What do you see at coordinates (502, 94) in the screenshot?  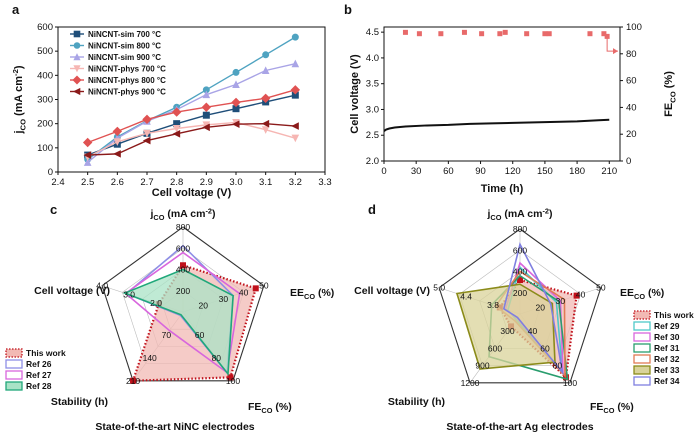 I see `plot-frame-b` at bounding box center [502, 94].